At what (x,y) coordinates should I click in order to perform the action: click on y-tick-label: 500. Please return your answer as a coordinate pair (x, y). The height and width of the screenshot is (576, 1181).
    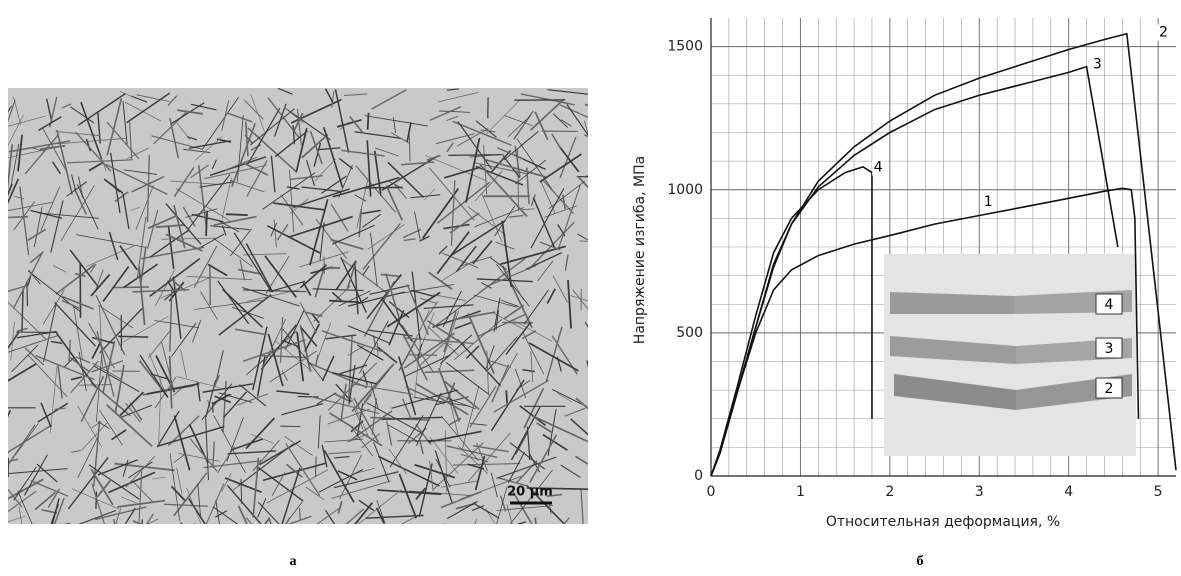
    Looking at the image, I should click on (689, 333).